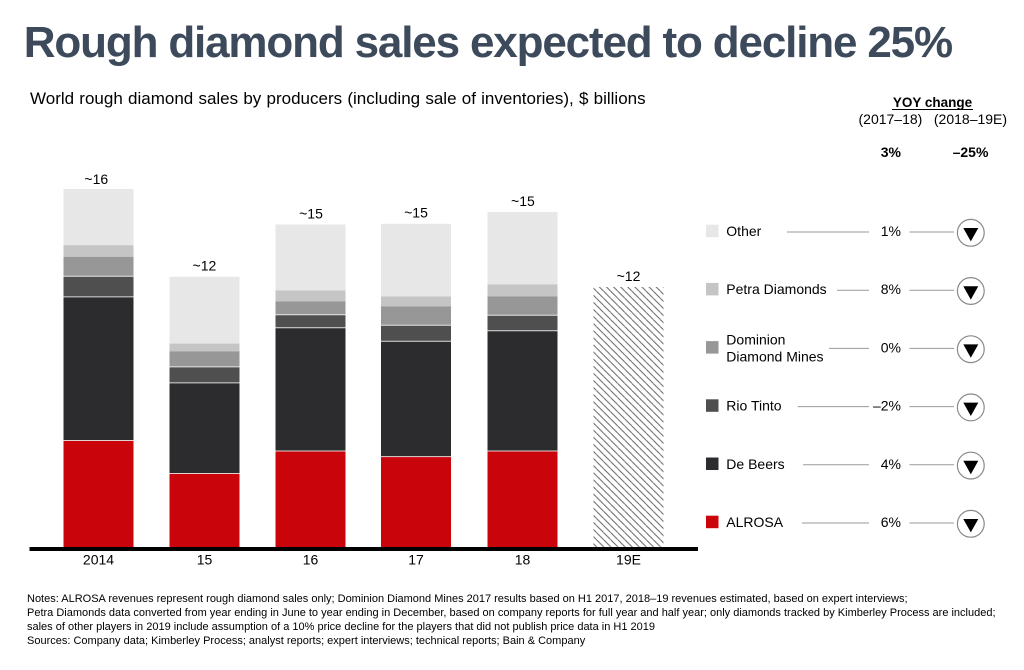  I want to click on svg-text: 15, so click(205, 560).